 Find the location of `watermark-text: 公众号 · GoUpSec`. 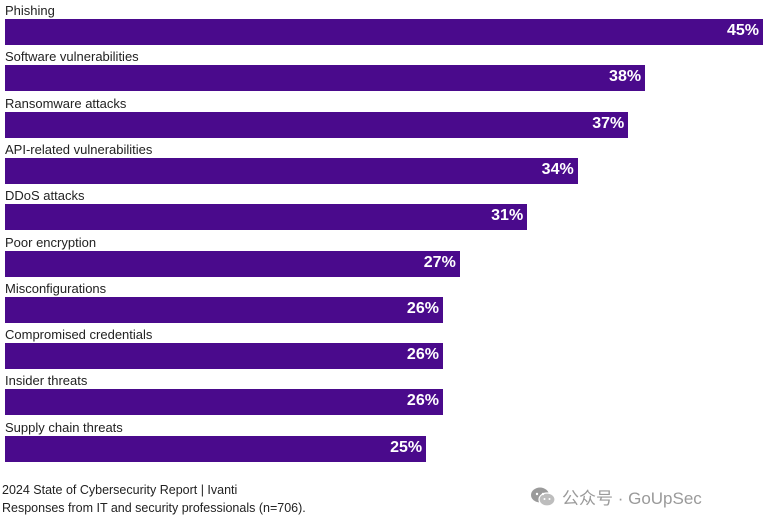

watermark-text: 公众号 · GoUpSec is located at coordinates (632, 498).